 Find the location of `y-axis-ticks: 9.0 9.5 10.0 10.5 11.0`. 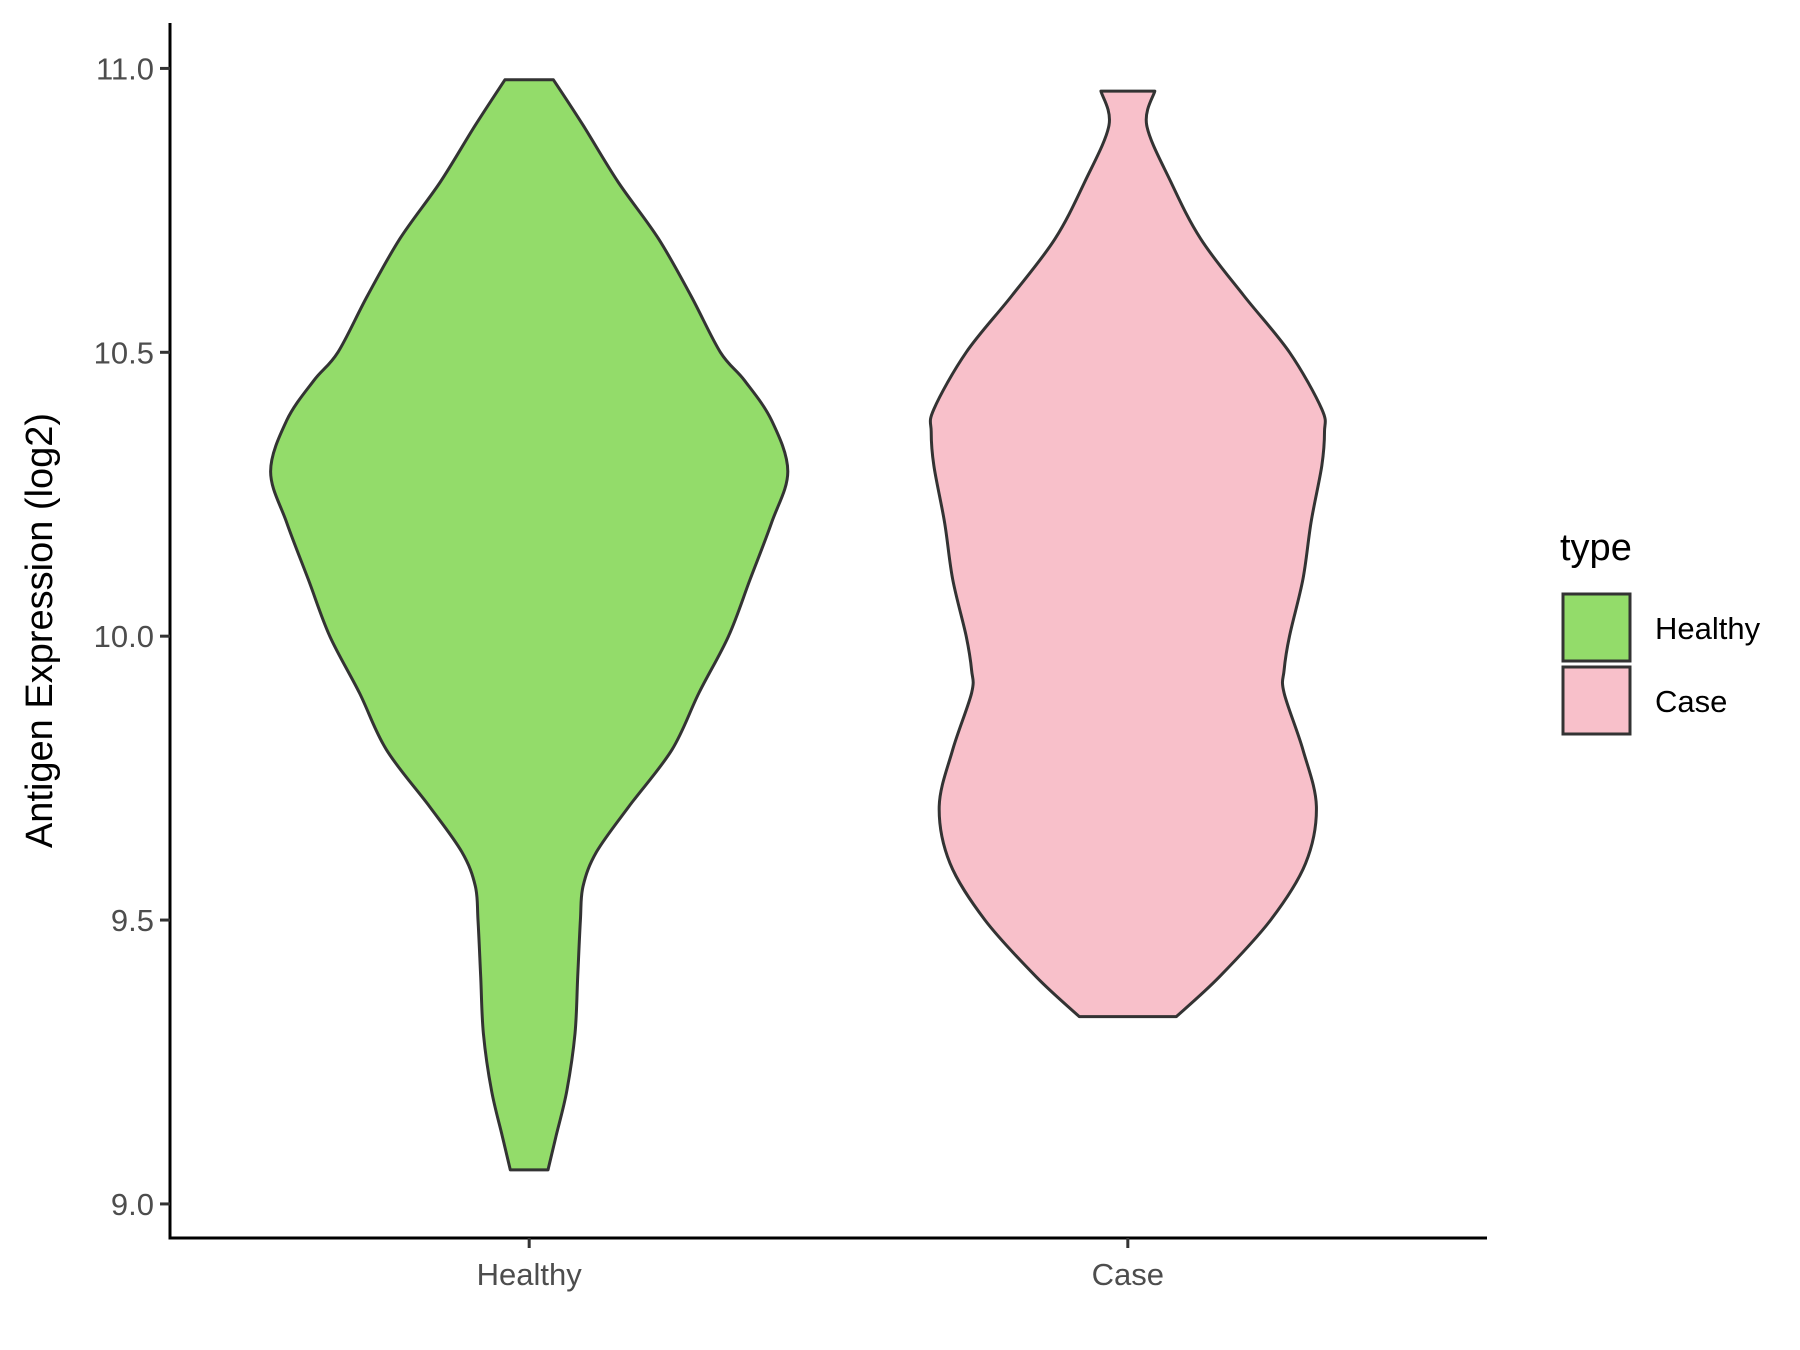

y-axis-ticks: 9.0 9.5 10.0 10.5 11.0 is located at coordinates (132, 636).